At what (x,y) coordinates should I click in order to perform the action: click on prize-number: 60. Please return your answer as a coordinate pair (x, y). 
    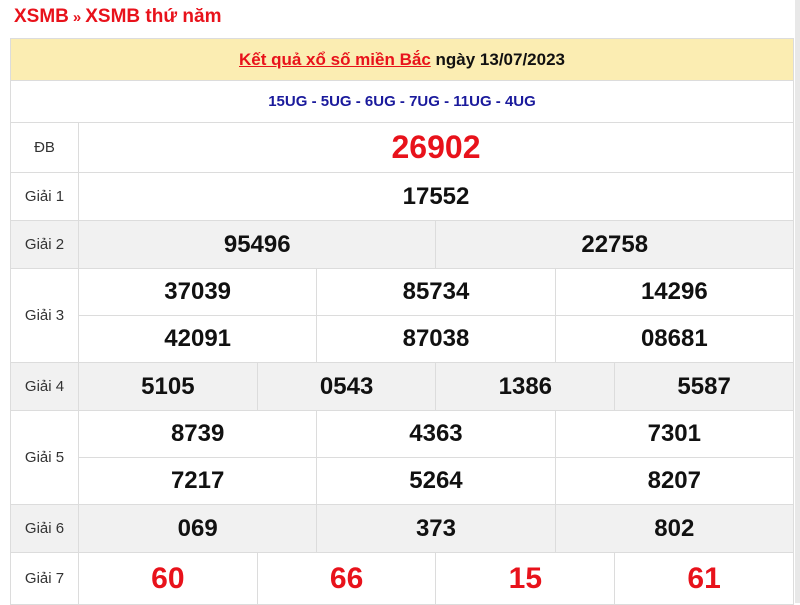
    Looking at the image, I should click on (168, 578).